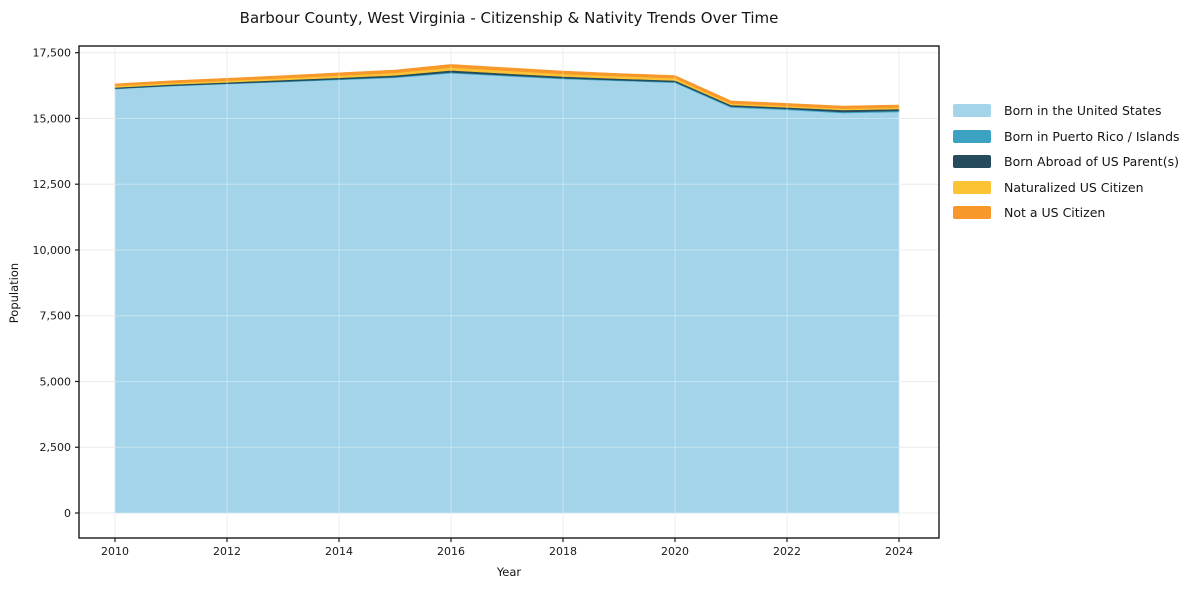  I want to click on y-tick-label: 12,500, so click(52, 184).